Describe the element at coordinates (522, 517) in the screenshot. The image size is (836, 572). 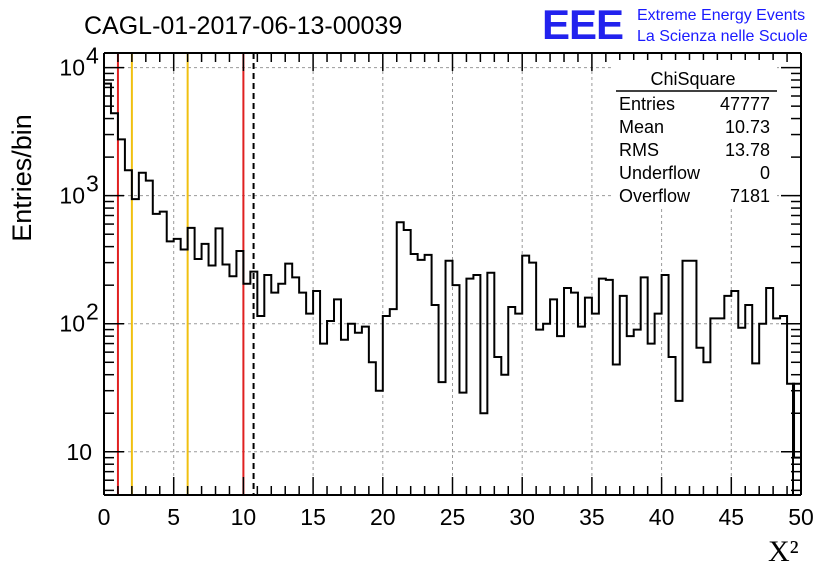
I see `x-tick-label: 30` at that location.